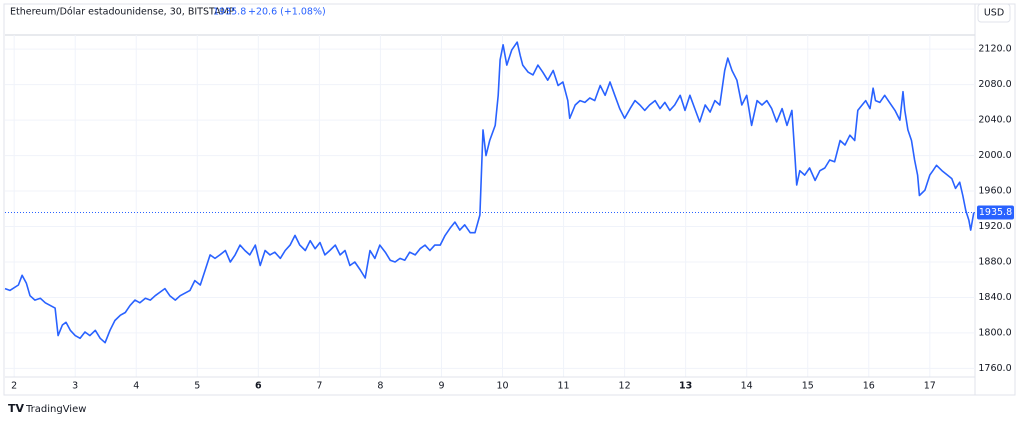  What do you see at coordinates (994, 120) in the screenshot?
I see `y-tick-label: 2040.0` at bounding box center [994, 120].